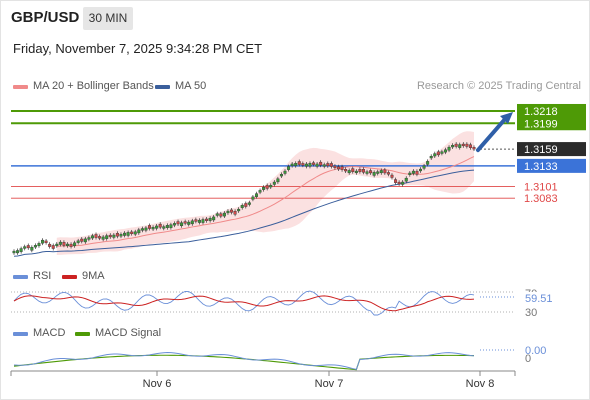 The height and width of the screenshot is (400, 590). I want to click on macd-line, so click(244, 361).